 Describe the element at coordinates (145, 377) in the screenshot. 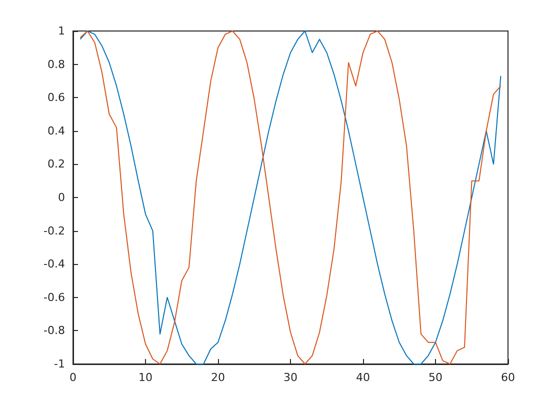

I see `x-tick-label: 10` at that location.